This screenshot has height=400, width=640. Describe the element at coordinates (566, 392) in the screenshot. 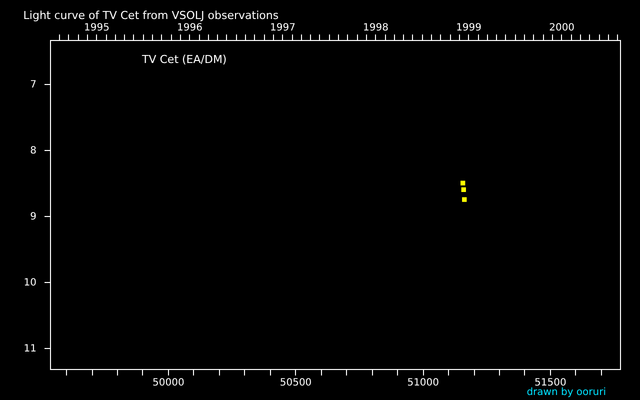

I see `text: drawn by ooruri` at that location.